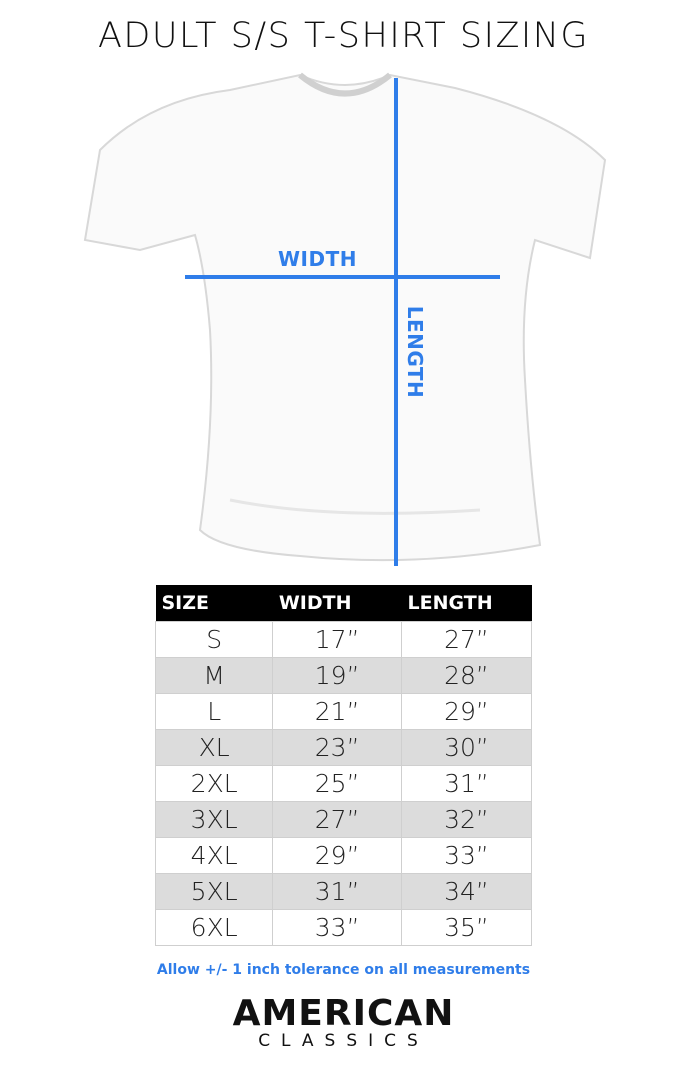 This screenshot has width=687, height=1080. I want to click on table-row: XL 23” 30”, so click(343, 747).